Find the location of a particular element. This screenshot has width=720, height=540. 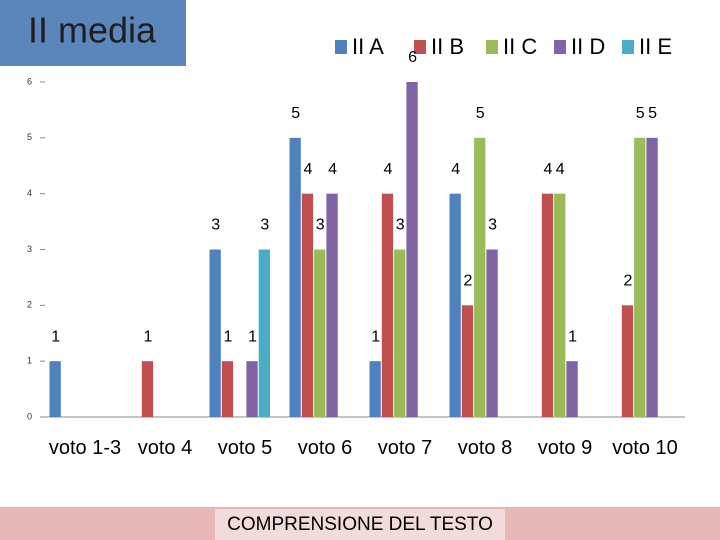

x-tick-label: voto 8 is located at coordinates (485, 448).